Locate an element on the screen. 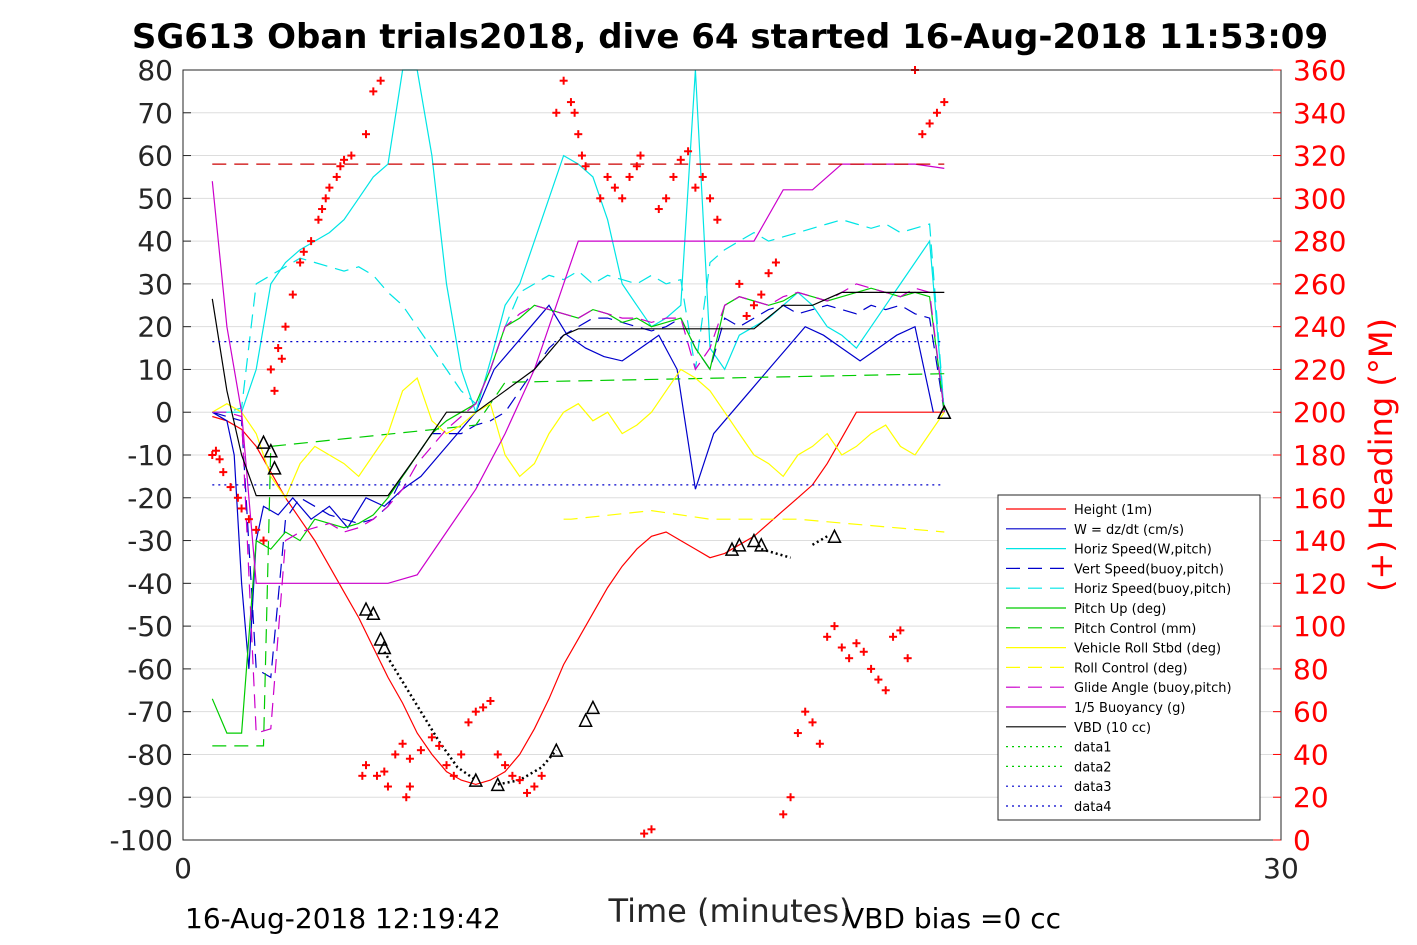 The width and height of the screenshot is (1417, 945). legend-label: Roll Control (deg) is located at coordinates (1131, 668).